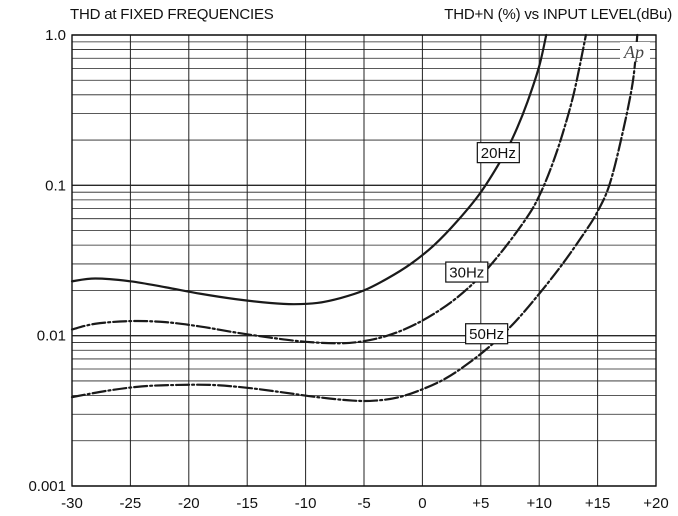 This screenshot has width=678, height=516. Describe the element at coordinates (486, 334) in the screenshot. I see `series-label: 50Hz` at that location.